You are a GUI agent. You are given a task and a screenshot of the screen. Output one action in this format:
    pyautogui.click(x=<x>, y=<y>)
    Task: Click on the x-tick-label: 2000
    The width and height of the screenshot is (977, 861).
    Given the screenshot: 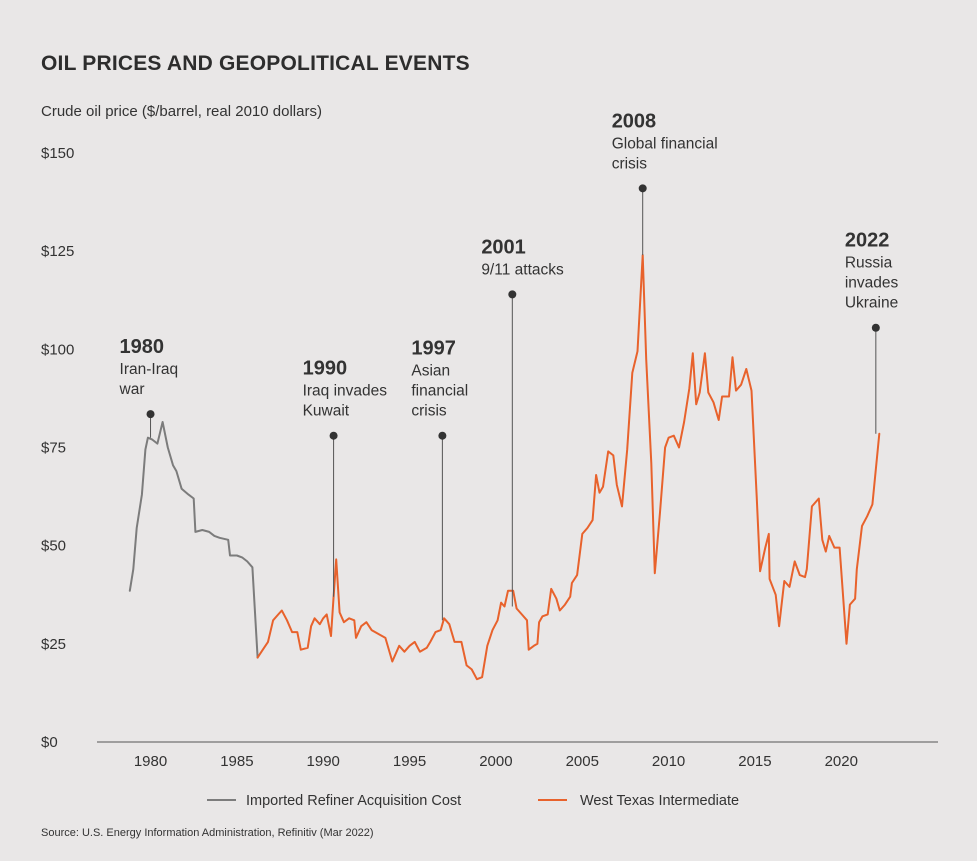 What is the action you would take?
    pyautogui.click(x=495, y=761)
    